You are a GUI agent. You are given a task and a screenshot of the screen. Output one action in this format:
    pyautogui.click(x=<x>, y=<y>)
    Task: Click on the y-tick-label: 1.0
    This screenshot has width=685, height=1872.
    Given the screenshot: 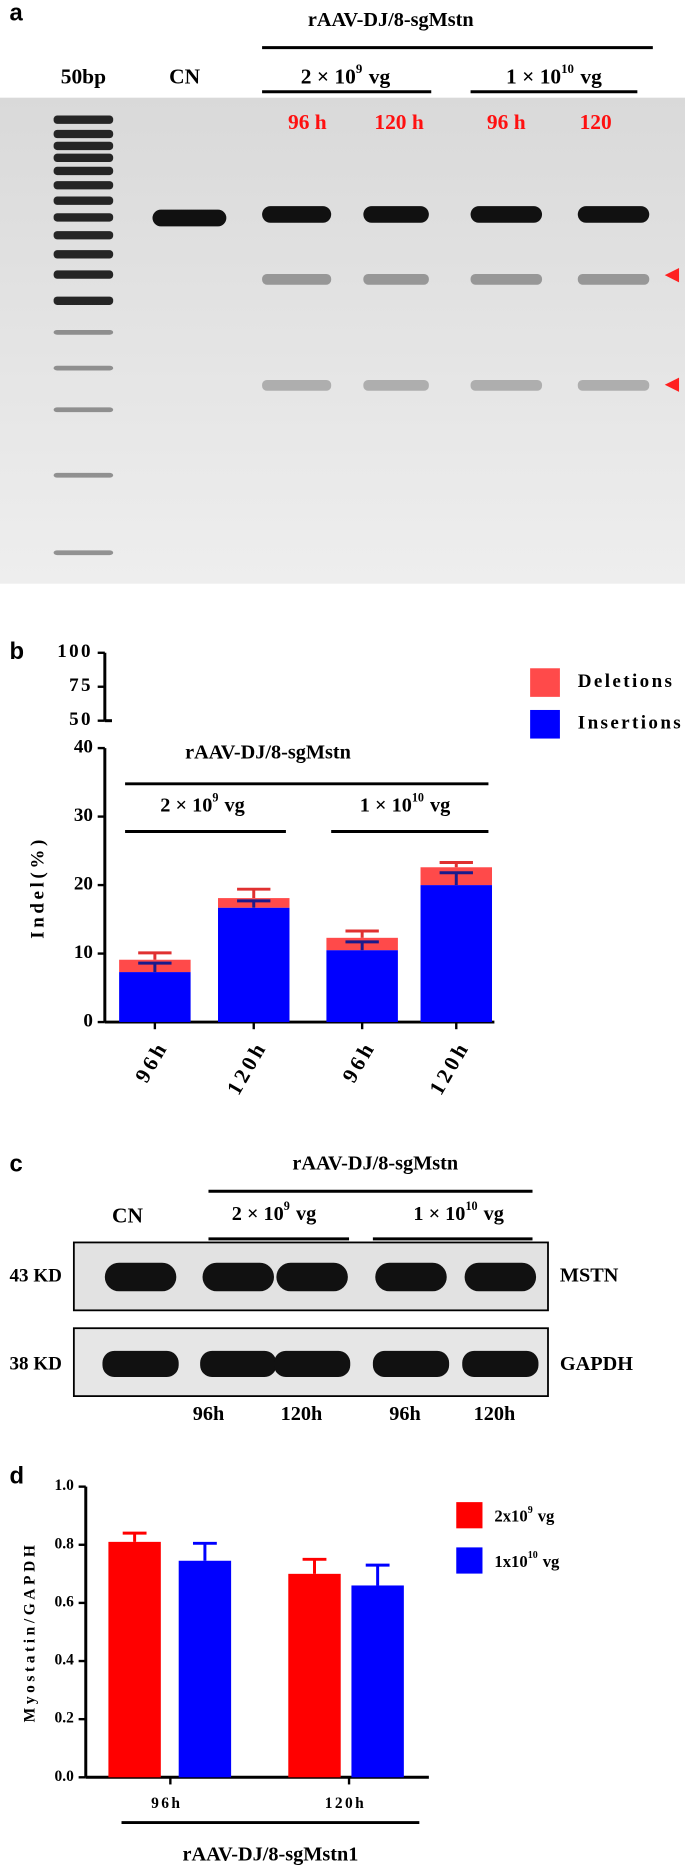 What is the action you would take?
    pyautogui.click(x=65, y=1485)
    